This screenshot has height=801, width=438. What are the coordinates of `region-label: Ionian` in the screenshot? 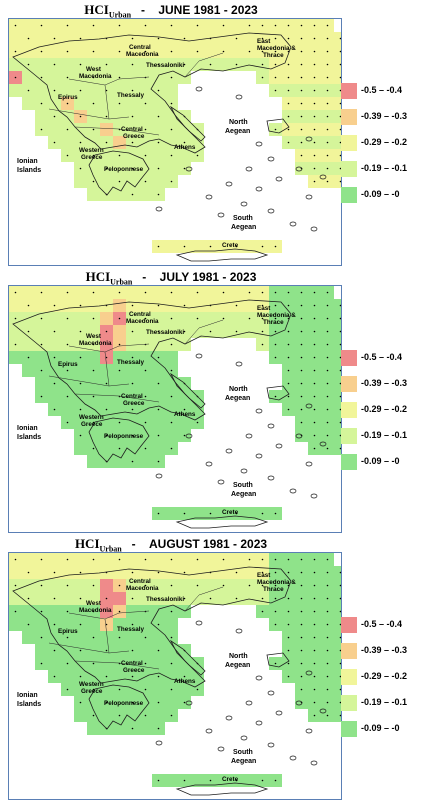 It's located at (27, 428).